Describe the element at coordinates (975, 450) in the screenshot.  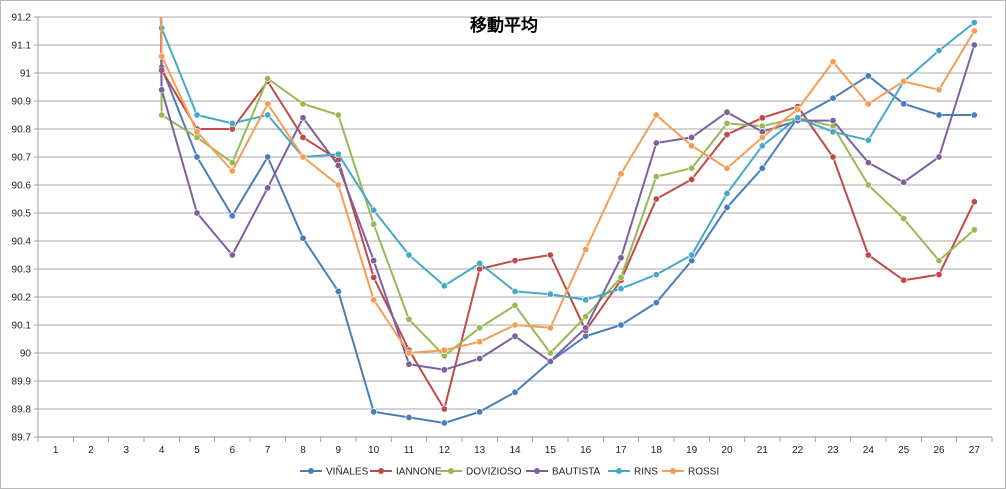
I see `xtick-label-27: 27` at that location.